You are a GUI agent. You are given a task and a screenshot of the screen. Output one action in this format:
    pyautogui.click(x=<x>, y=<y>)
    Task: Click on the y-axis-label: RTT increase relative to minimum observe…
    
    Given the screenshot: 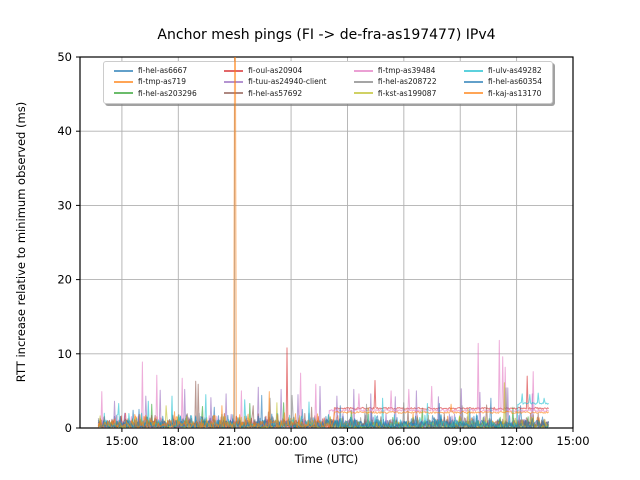 What is the action you would take?
    pyautogui.click(x=21, y=242)
    